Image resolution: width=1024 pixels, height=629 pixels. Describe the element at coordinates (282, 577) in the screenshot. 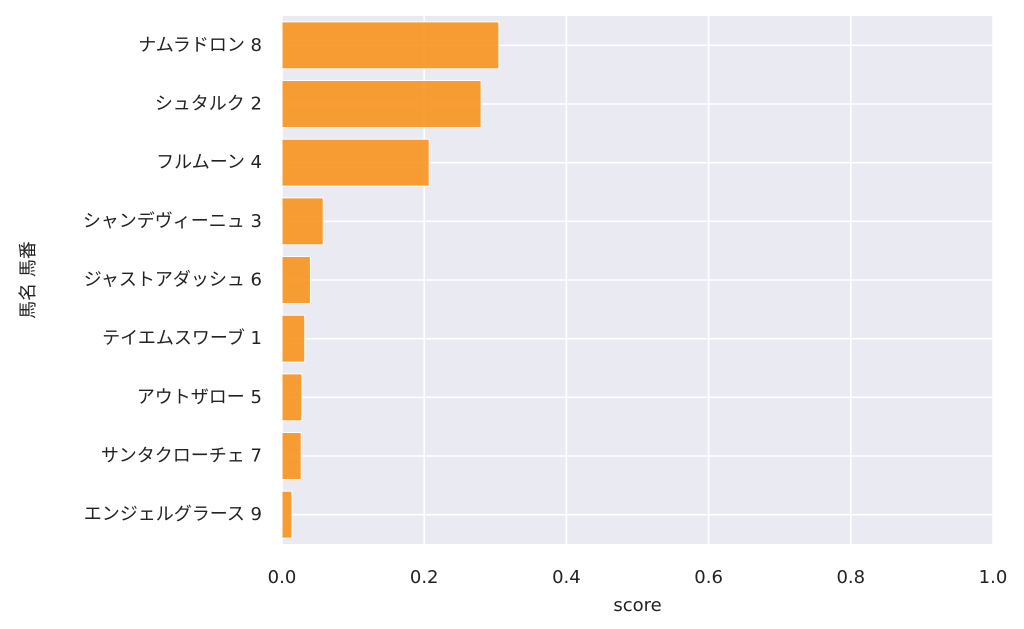

I see `x-tick-label: 0.0` at that location.